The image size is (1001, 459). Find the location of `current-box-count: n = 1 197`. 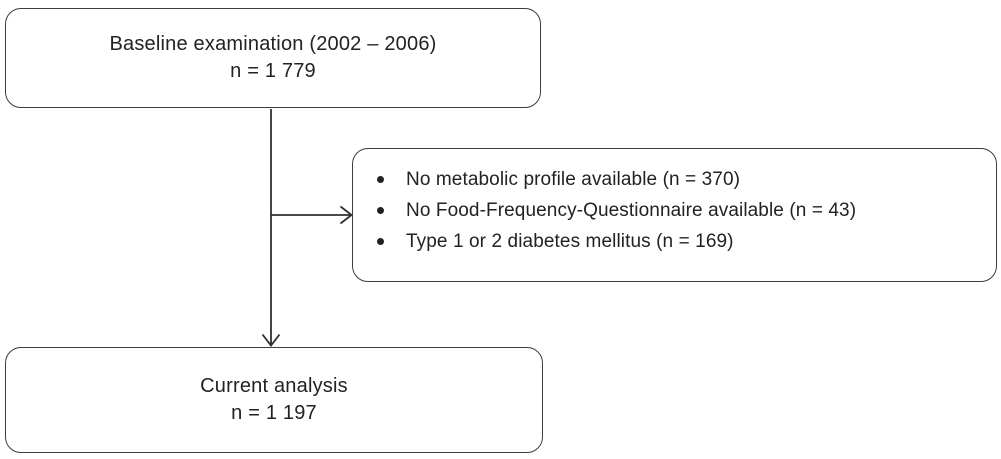

current-box-count: n = 1 197 is located at coordinates (274, 413).